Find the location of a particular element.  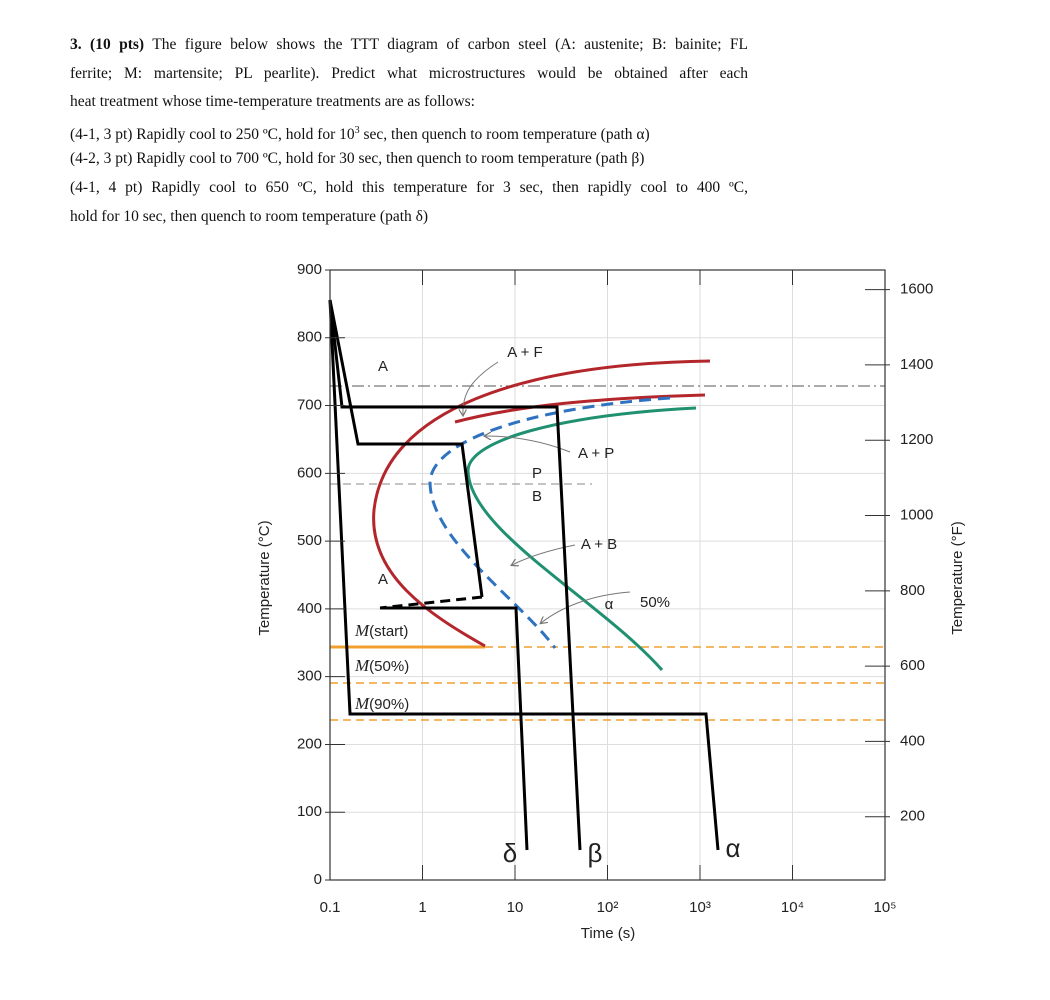

region-label: 50% is located at coordinates (655, 602).